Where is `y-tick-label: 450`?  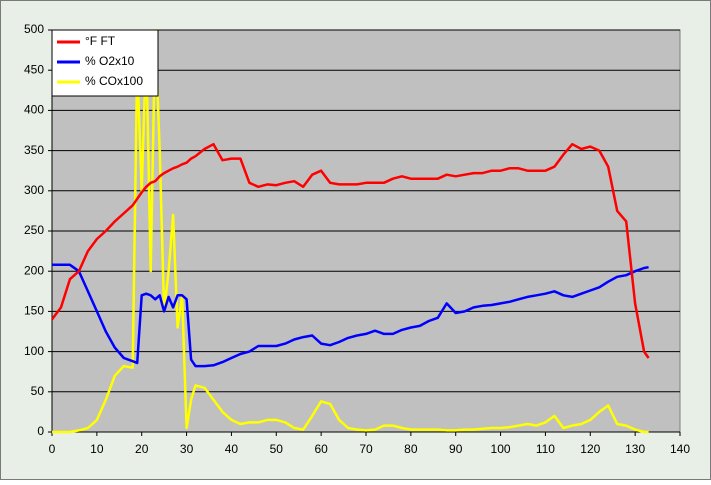
y-tick-label: 450 is located at coordinates (34, 69).